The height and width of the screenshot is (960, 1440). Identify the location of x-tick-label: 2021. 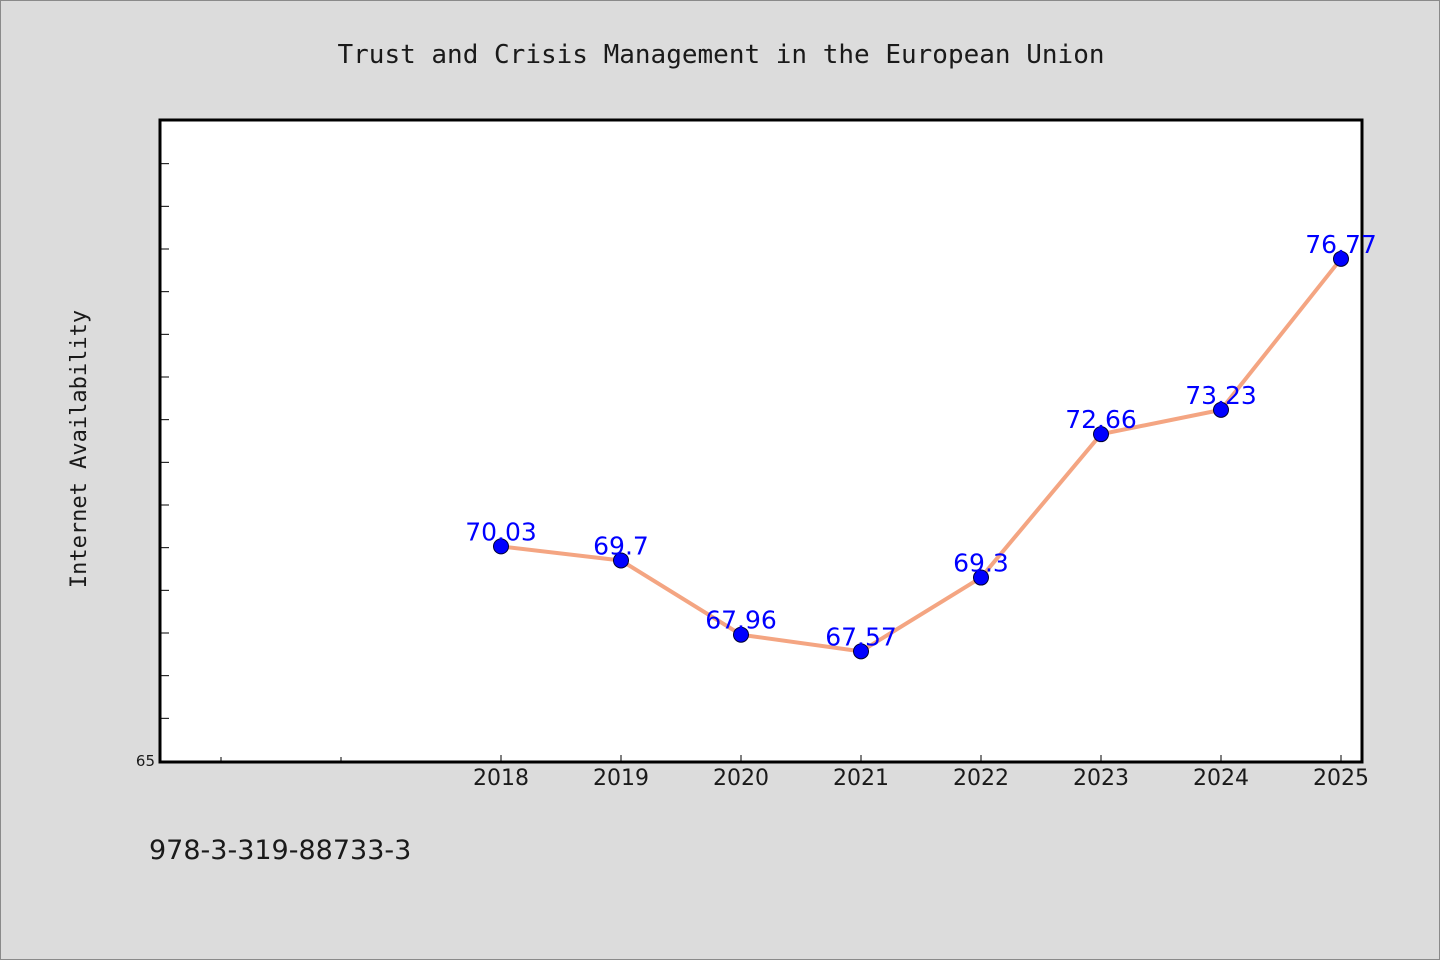
(861, 778).